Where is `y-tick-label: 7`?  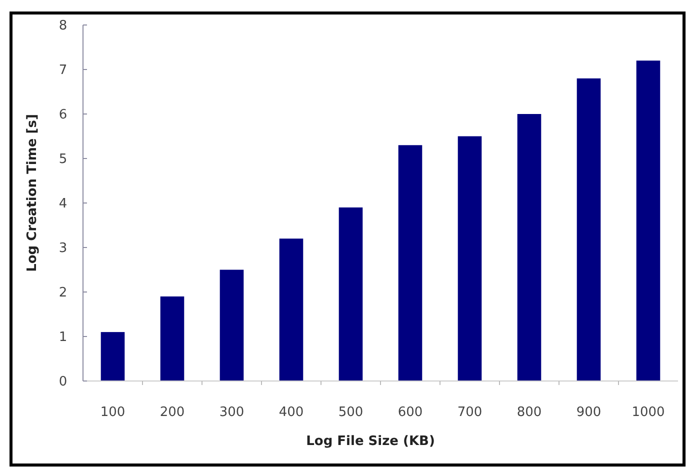 y-tick-label: 7 is located at coordinates (63, 70).